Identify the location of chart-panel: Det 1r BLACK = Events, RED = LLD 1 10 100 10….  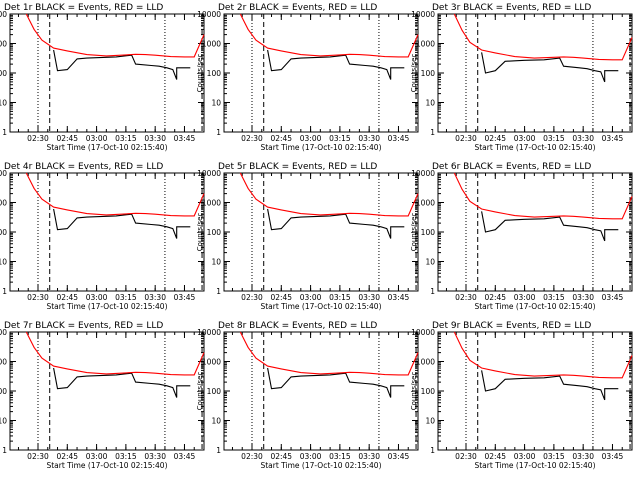
(102, 77).